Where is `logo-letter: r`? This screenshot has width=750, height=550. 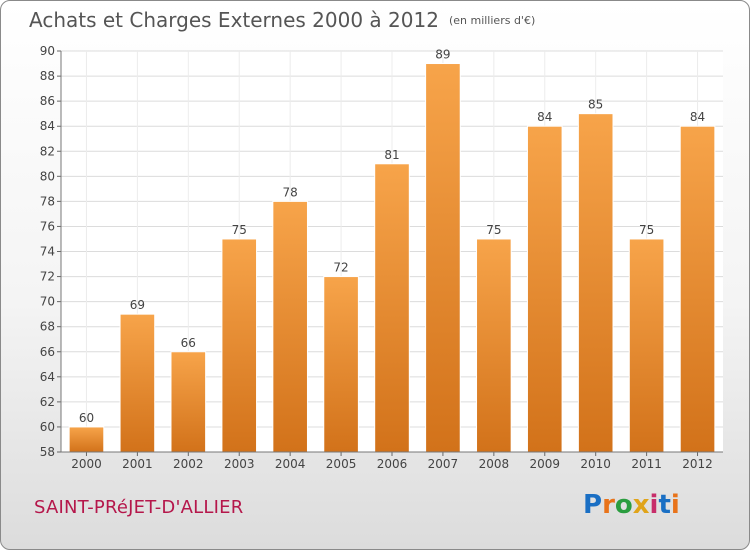
logo-letter: r is located at coordinates (608, 505).